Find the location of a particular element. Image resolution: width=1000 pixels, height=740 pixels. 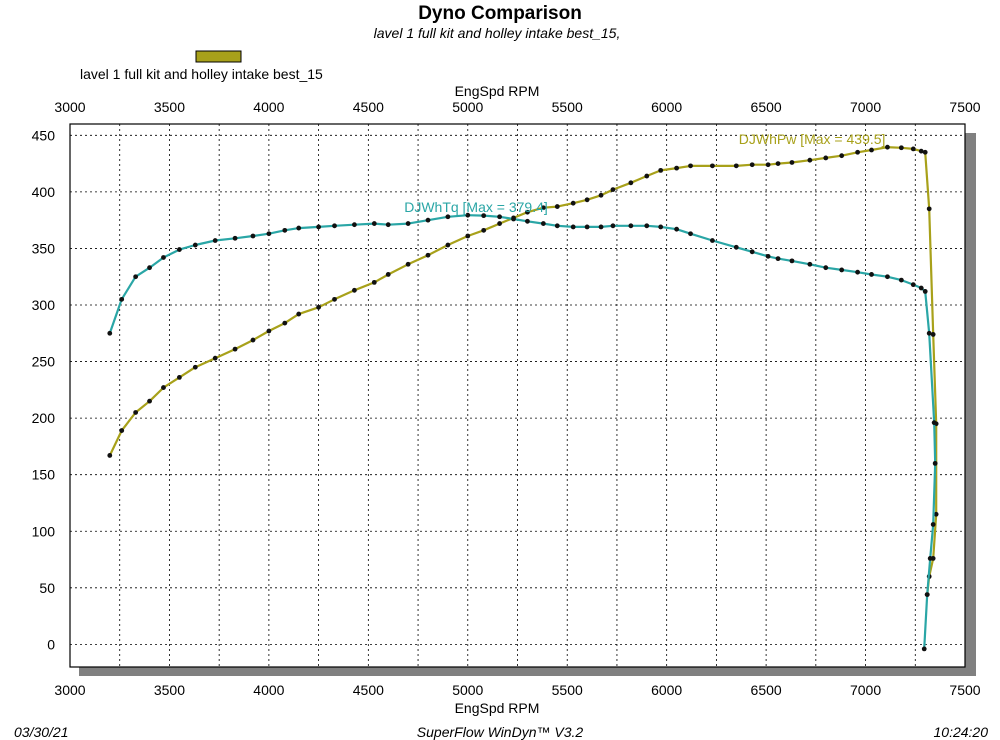

x-tick-label-bottom: 6000 is located at coordinates (666, 690).